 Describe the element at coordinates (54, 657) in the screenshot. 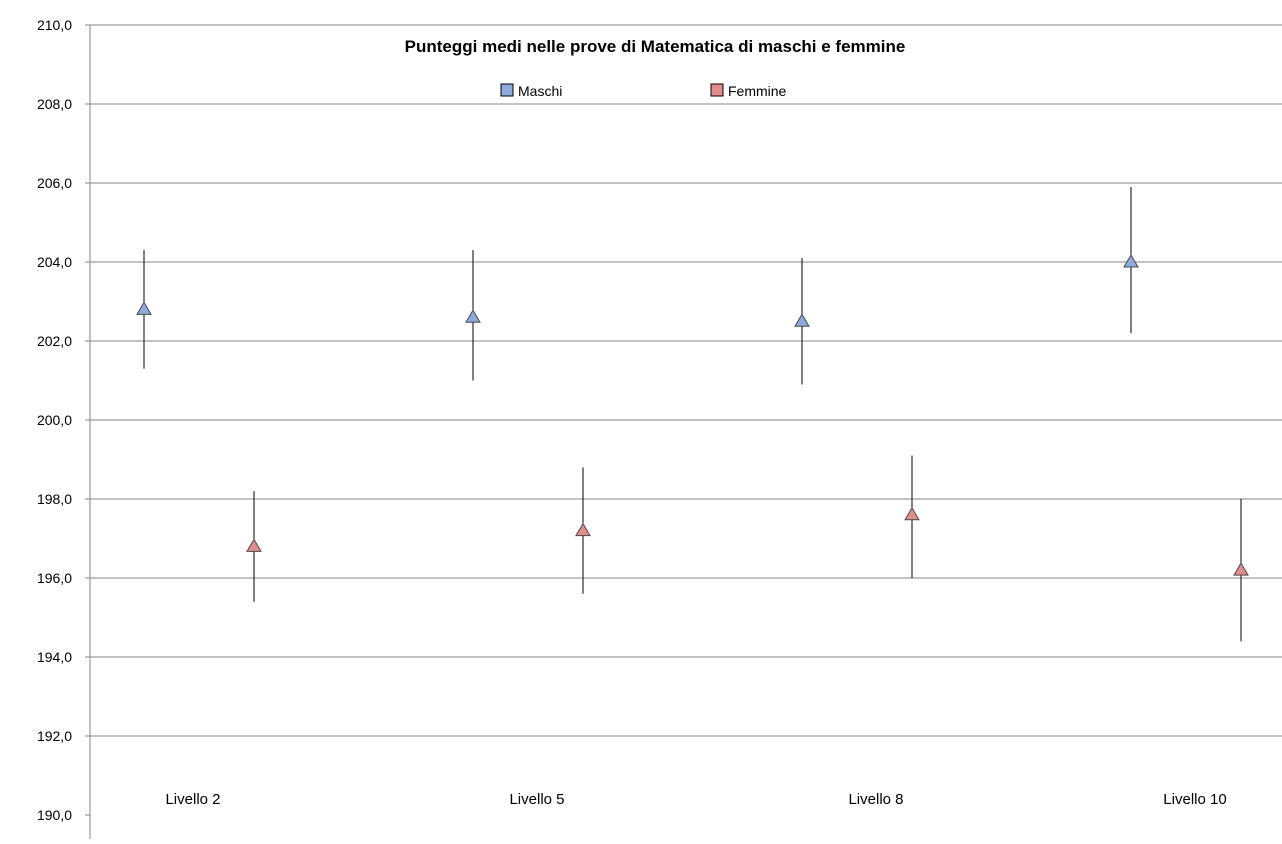

I see `y-tick-label: 194,0` at that location.